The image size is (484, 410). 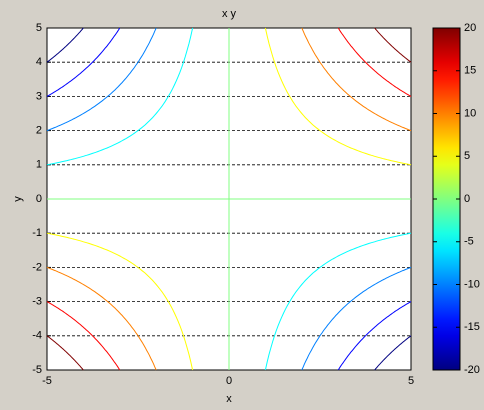 I want to click on y-tick-label: 2, so click(x=39, y=131).